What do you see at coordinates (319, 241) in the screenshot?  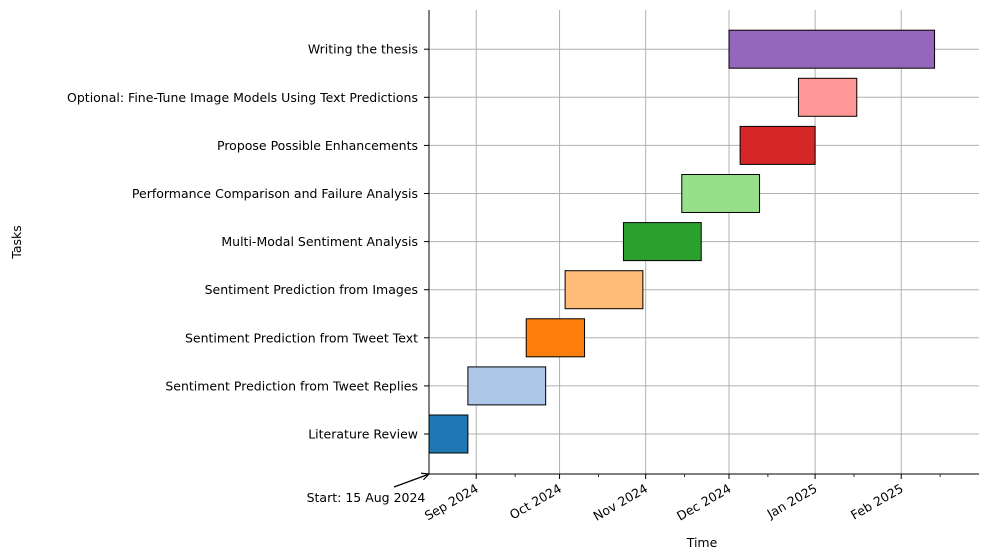 I see `task-label: Multi-Modal Sentiment Analysis` at bounding box center [319, 241].